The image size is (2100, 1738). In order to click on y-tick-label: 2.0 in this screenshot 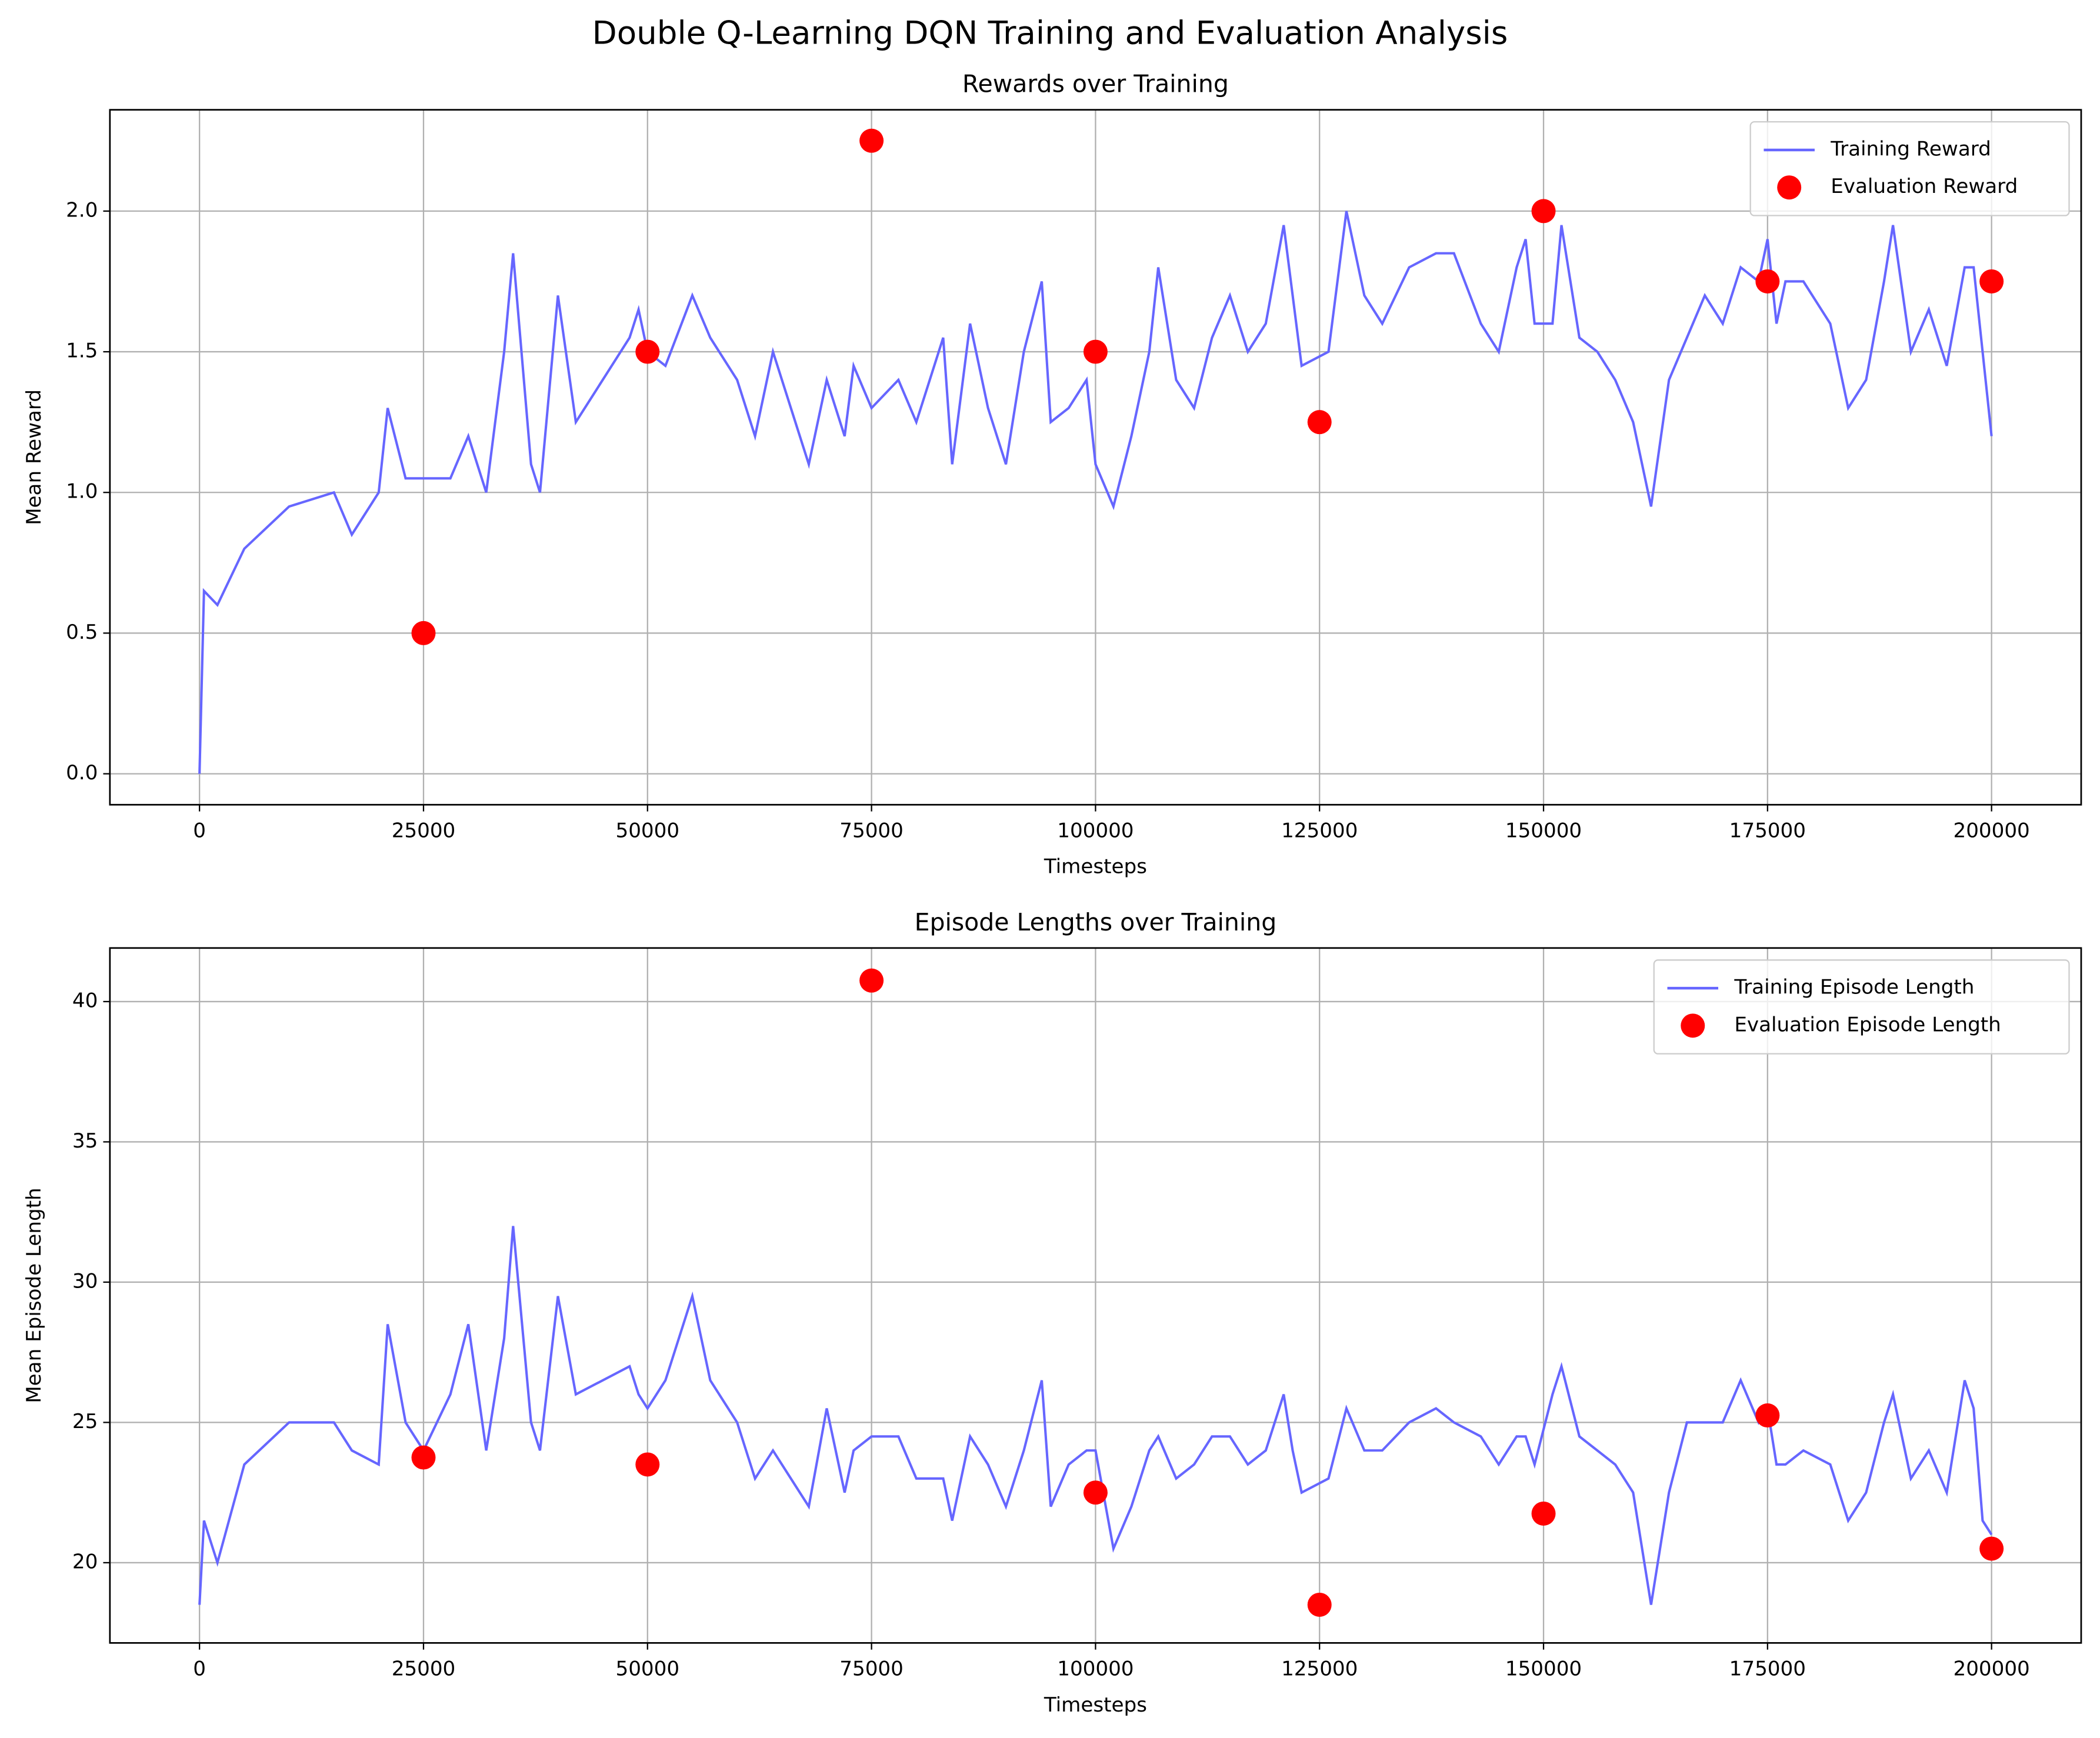, I will do `click(82, 210)`.